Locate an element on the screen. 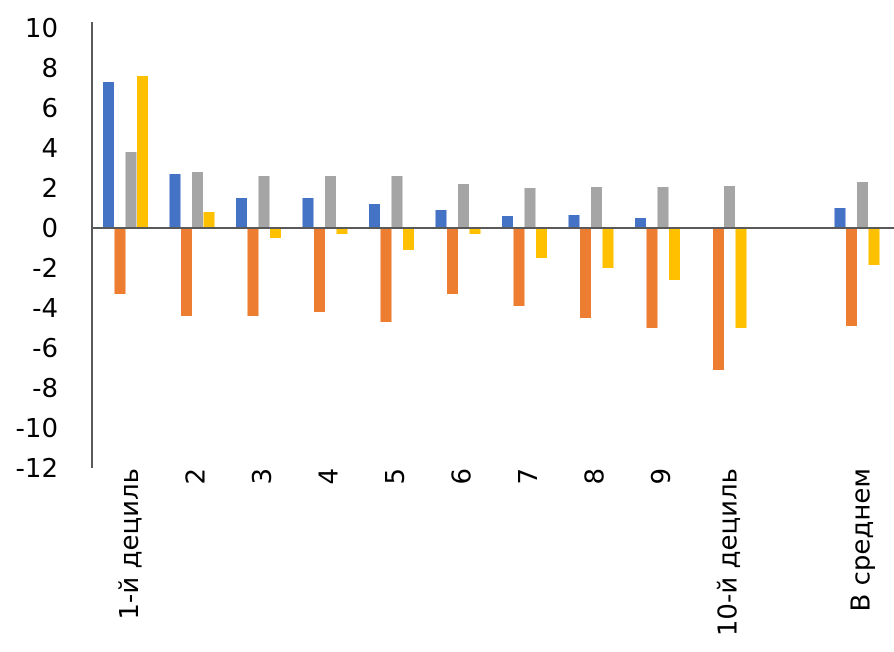 The height and width of the screenshot is (652, 894). x-category-label: 3 is located at coordinates (263, 476).